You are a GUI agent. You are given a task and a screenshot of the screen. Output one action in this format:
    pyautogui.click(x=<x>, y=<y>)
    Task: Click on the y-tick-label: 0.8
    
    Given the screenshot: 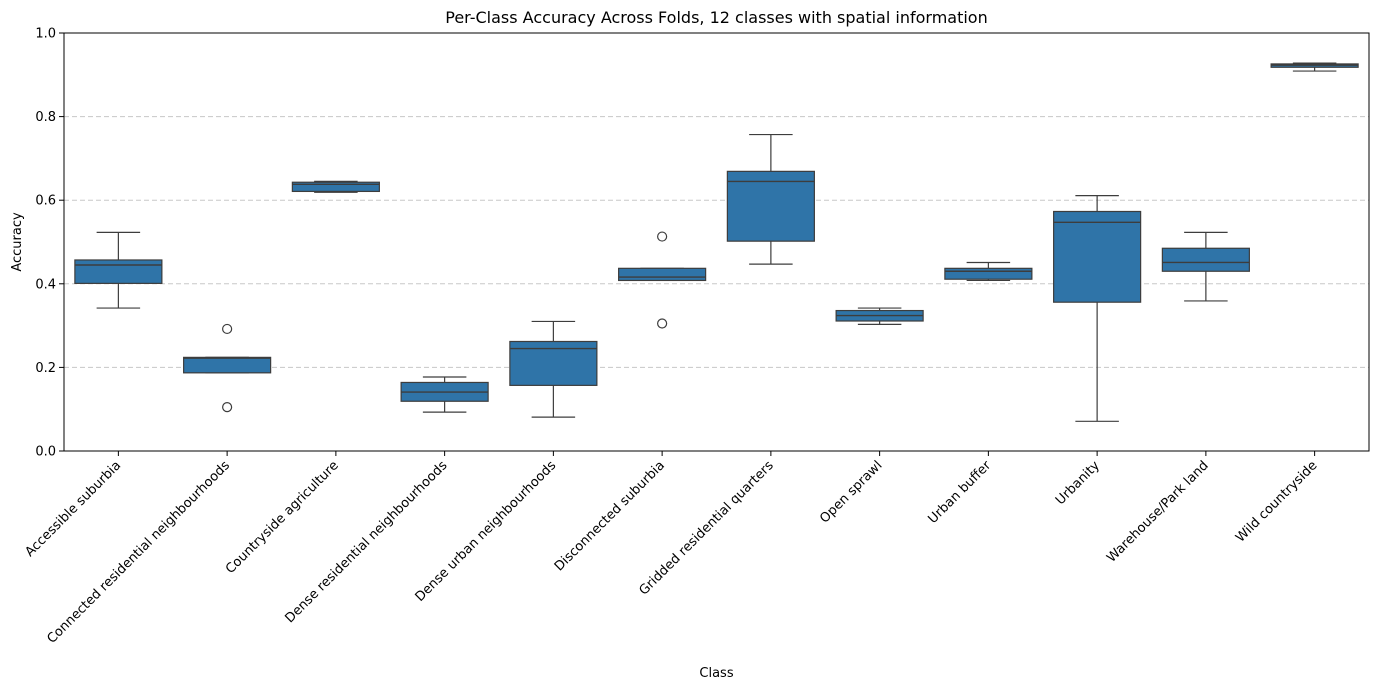 What is the action you would take?
    pyautogui.click(x=45, y=117)
    